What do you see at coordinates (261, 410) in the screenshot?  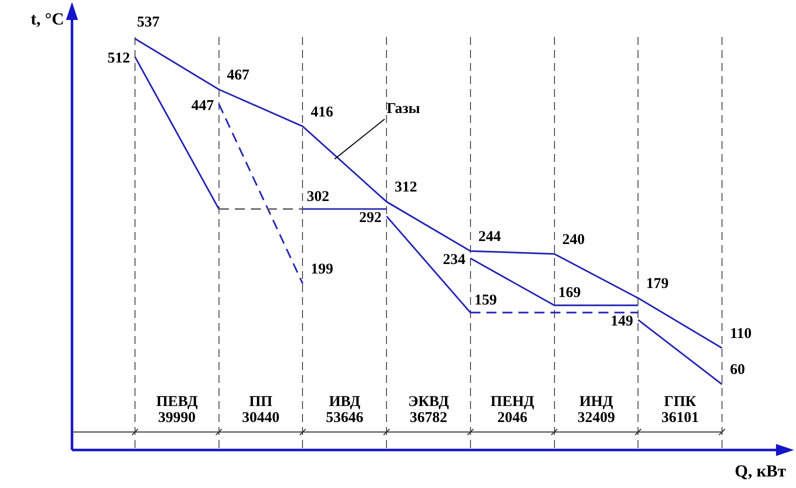 I see `text: ПП 30440` at bounding box center [261, 410].